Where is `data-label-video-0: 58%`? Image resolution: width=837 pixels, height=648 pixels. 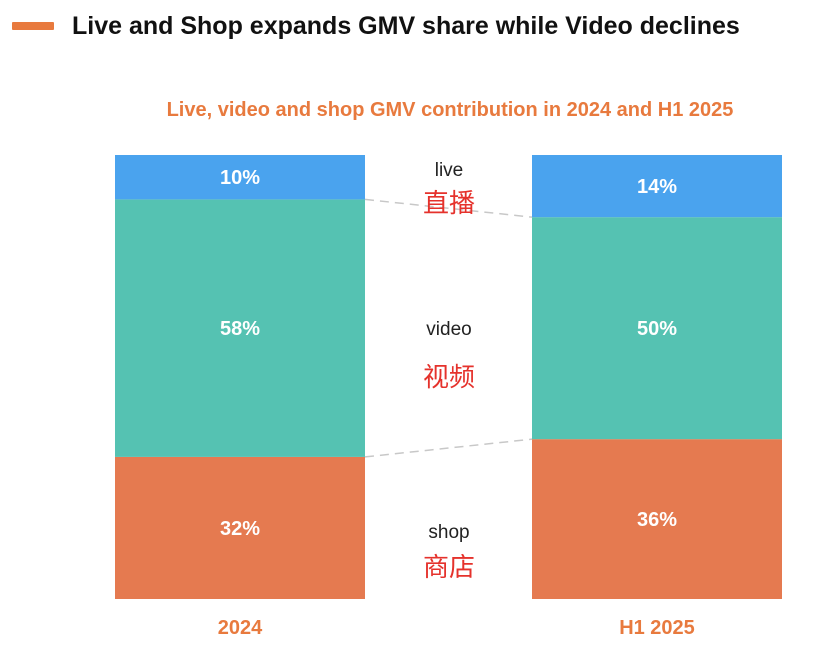
data-label-video-0: 58% is located at coordinates (240, 329).